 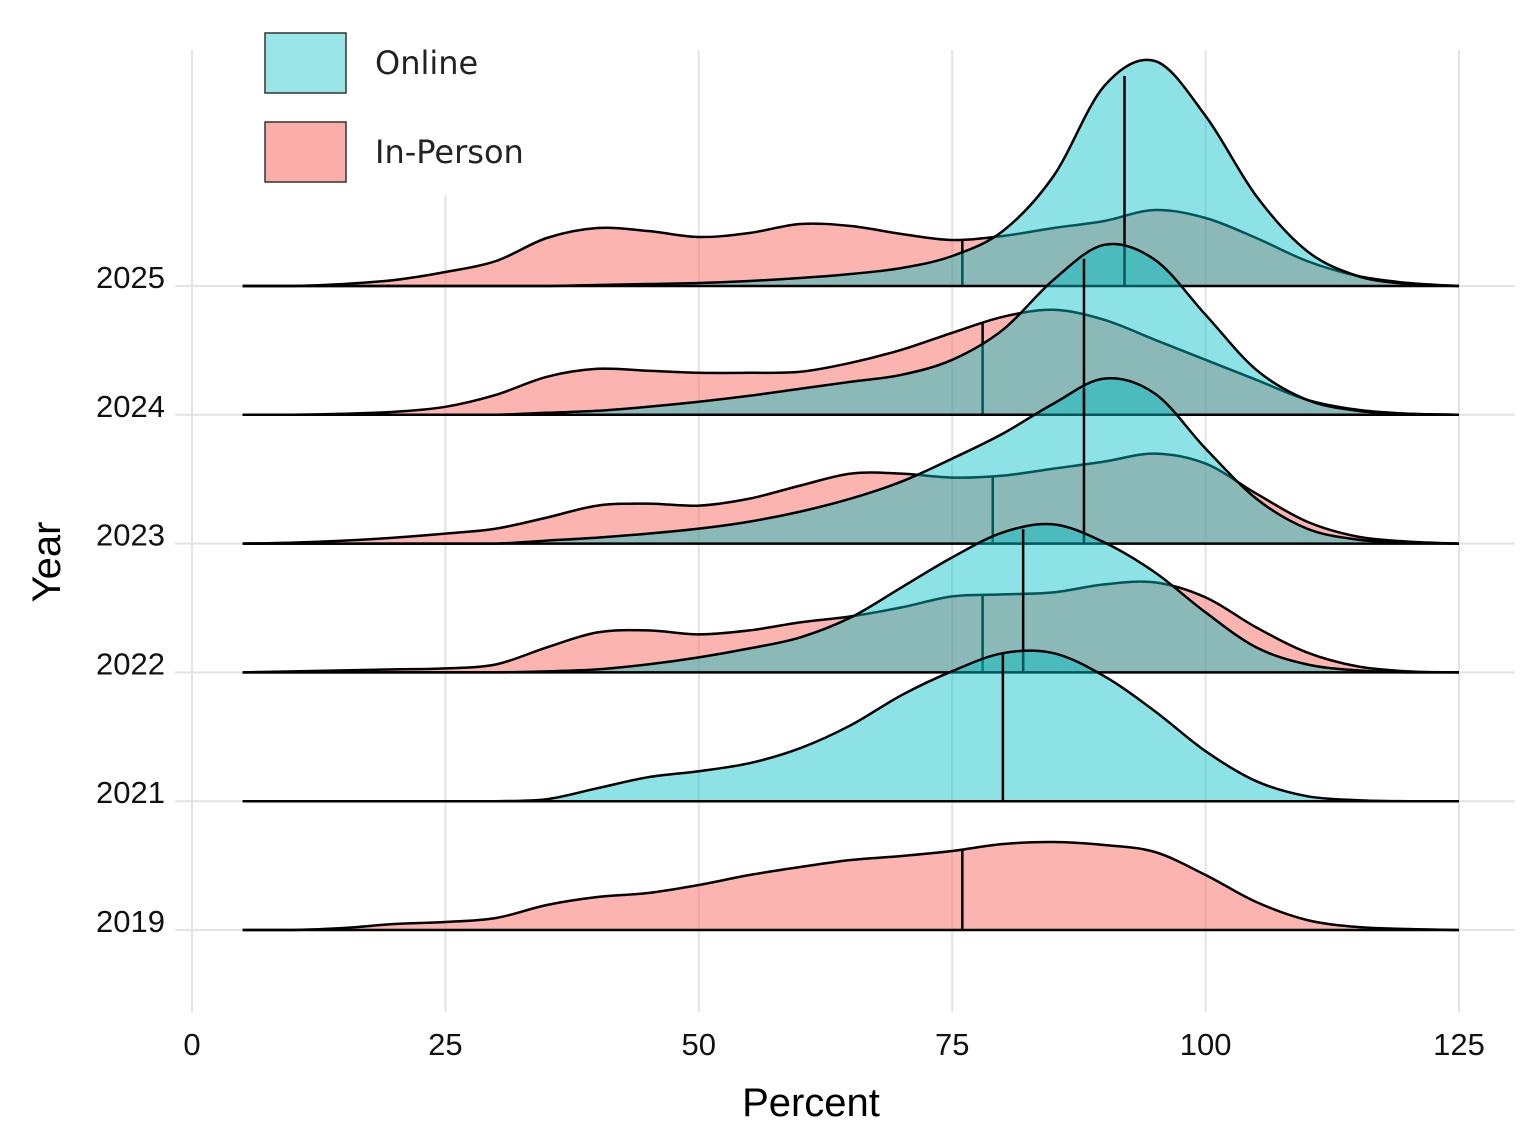 I want to click on ridge-2024, so click(x=851, y=329).